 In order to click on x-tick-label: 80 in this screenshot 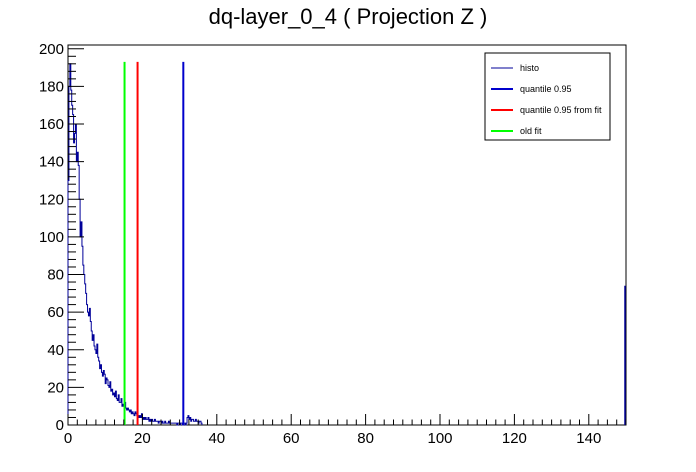, I will do `click(365, 438)`.